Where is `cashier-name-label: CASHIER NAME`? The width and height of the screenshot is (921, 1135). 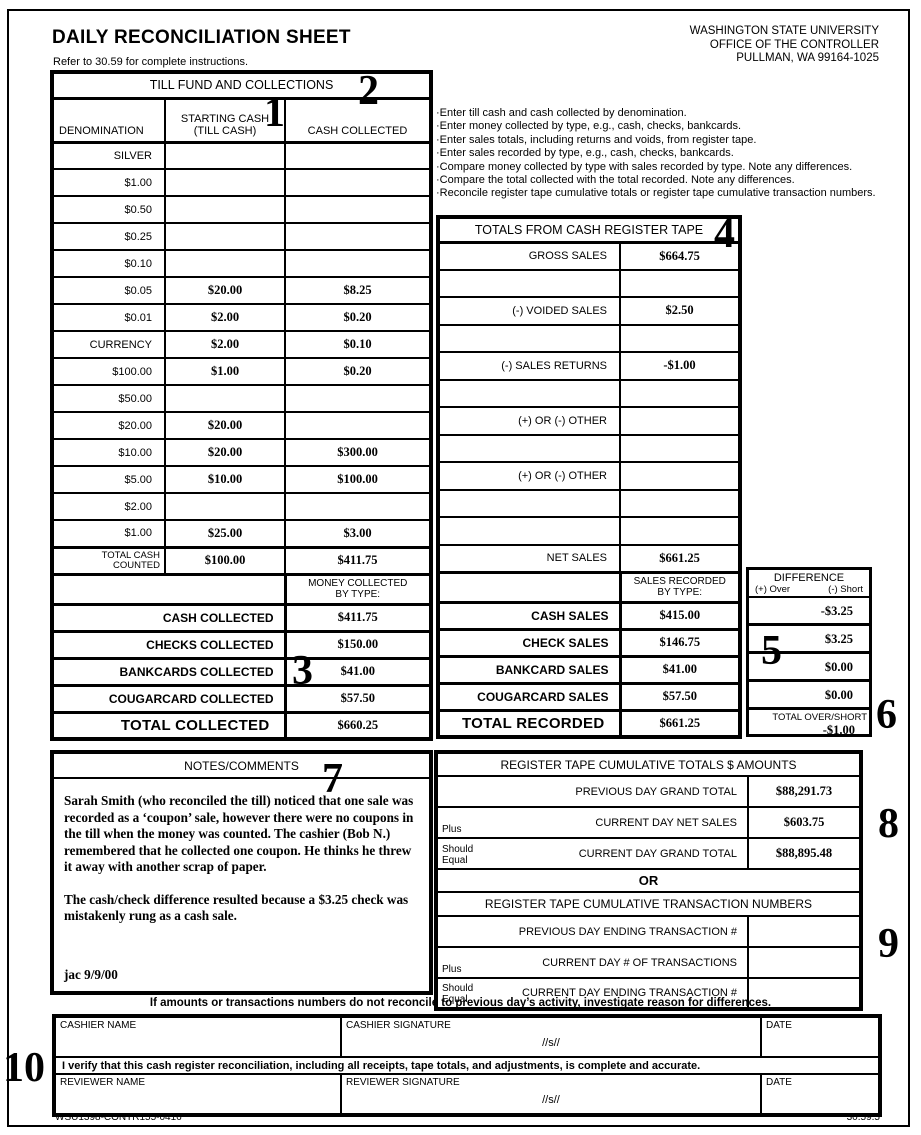 cashier-name-label: CASHIER NAME is located at coordinates (98, 1025).